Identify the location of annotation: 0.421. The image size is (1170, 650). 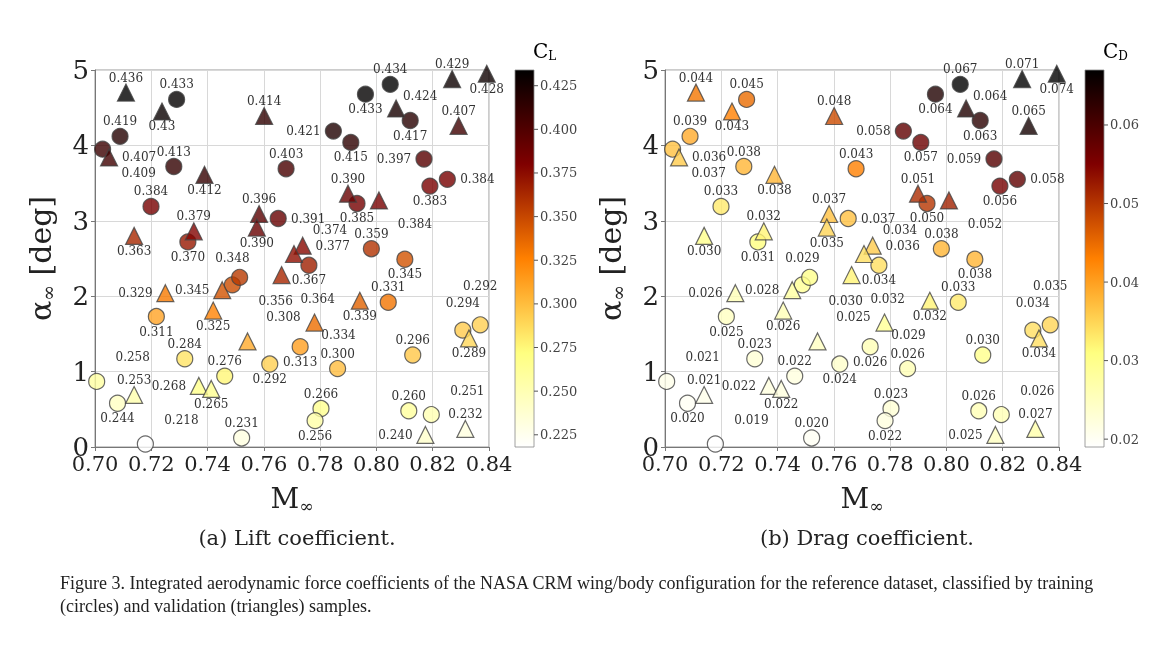
(303, 131).